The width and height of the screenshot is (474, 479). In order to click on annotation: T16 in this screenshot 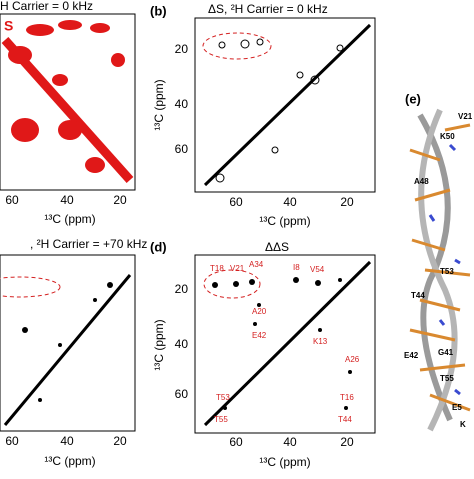, I will do `click(347, 397)`.